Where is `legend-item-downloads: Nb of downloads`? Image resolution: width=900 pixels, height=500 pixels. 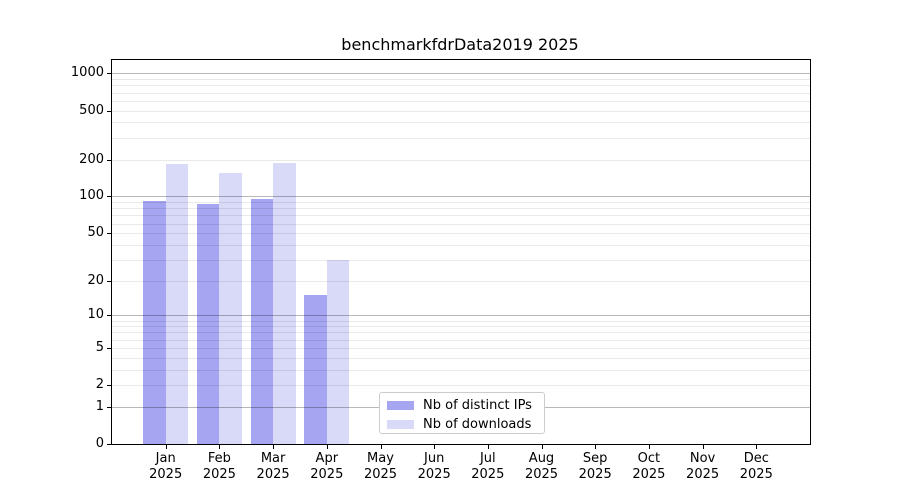
legend-item-downloads: Nb of downloads is located at coordinates (465, 424).